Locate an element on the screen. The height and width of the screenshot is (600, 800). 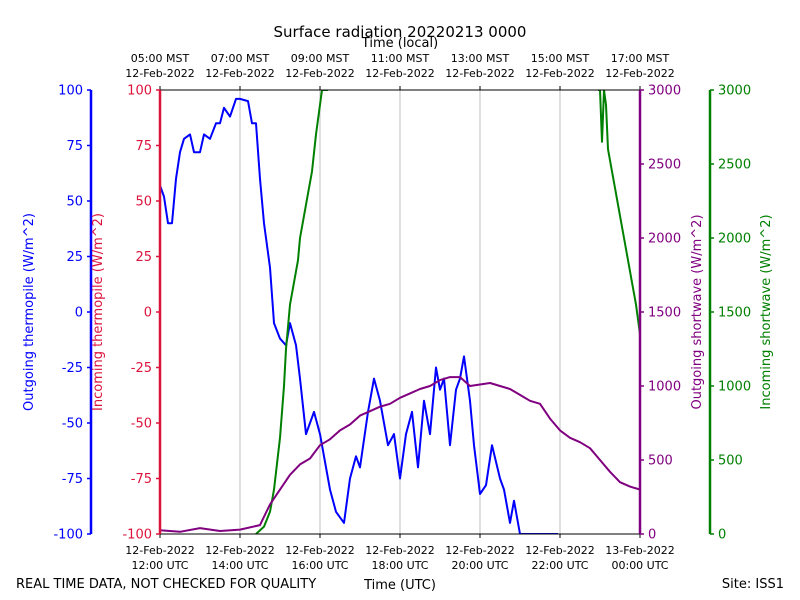
top-tick-time: 05:00 MST is located at coordinates (160, 58).